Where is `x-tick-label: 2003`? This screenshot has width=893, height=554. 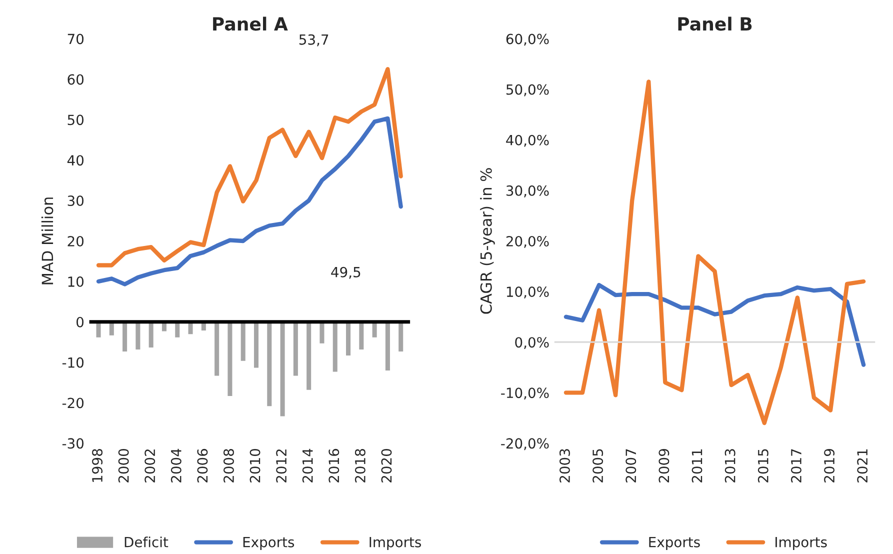
x-tick-label: 2003 is located at coordinates (564, 465).